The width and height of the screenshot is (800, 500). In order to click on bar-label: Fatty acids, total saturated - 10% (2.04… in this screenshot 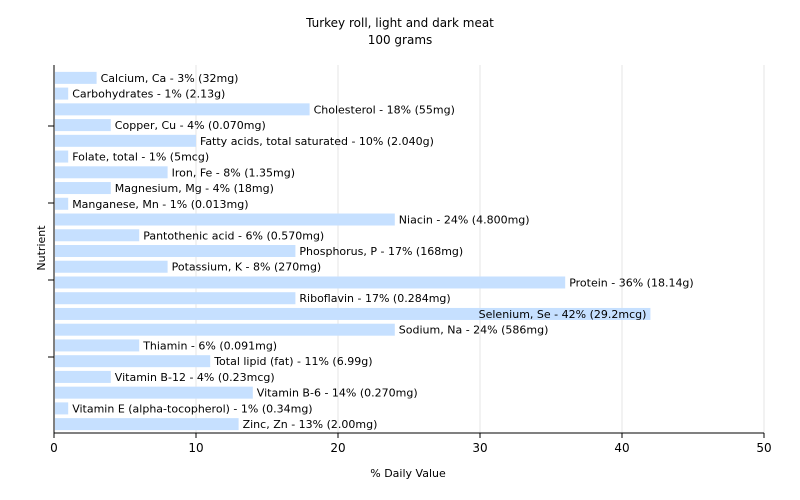, I will do `click(317, 141)`.